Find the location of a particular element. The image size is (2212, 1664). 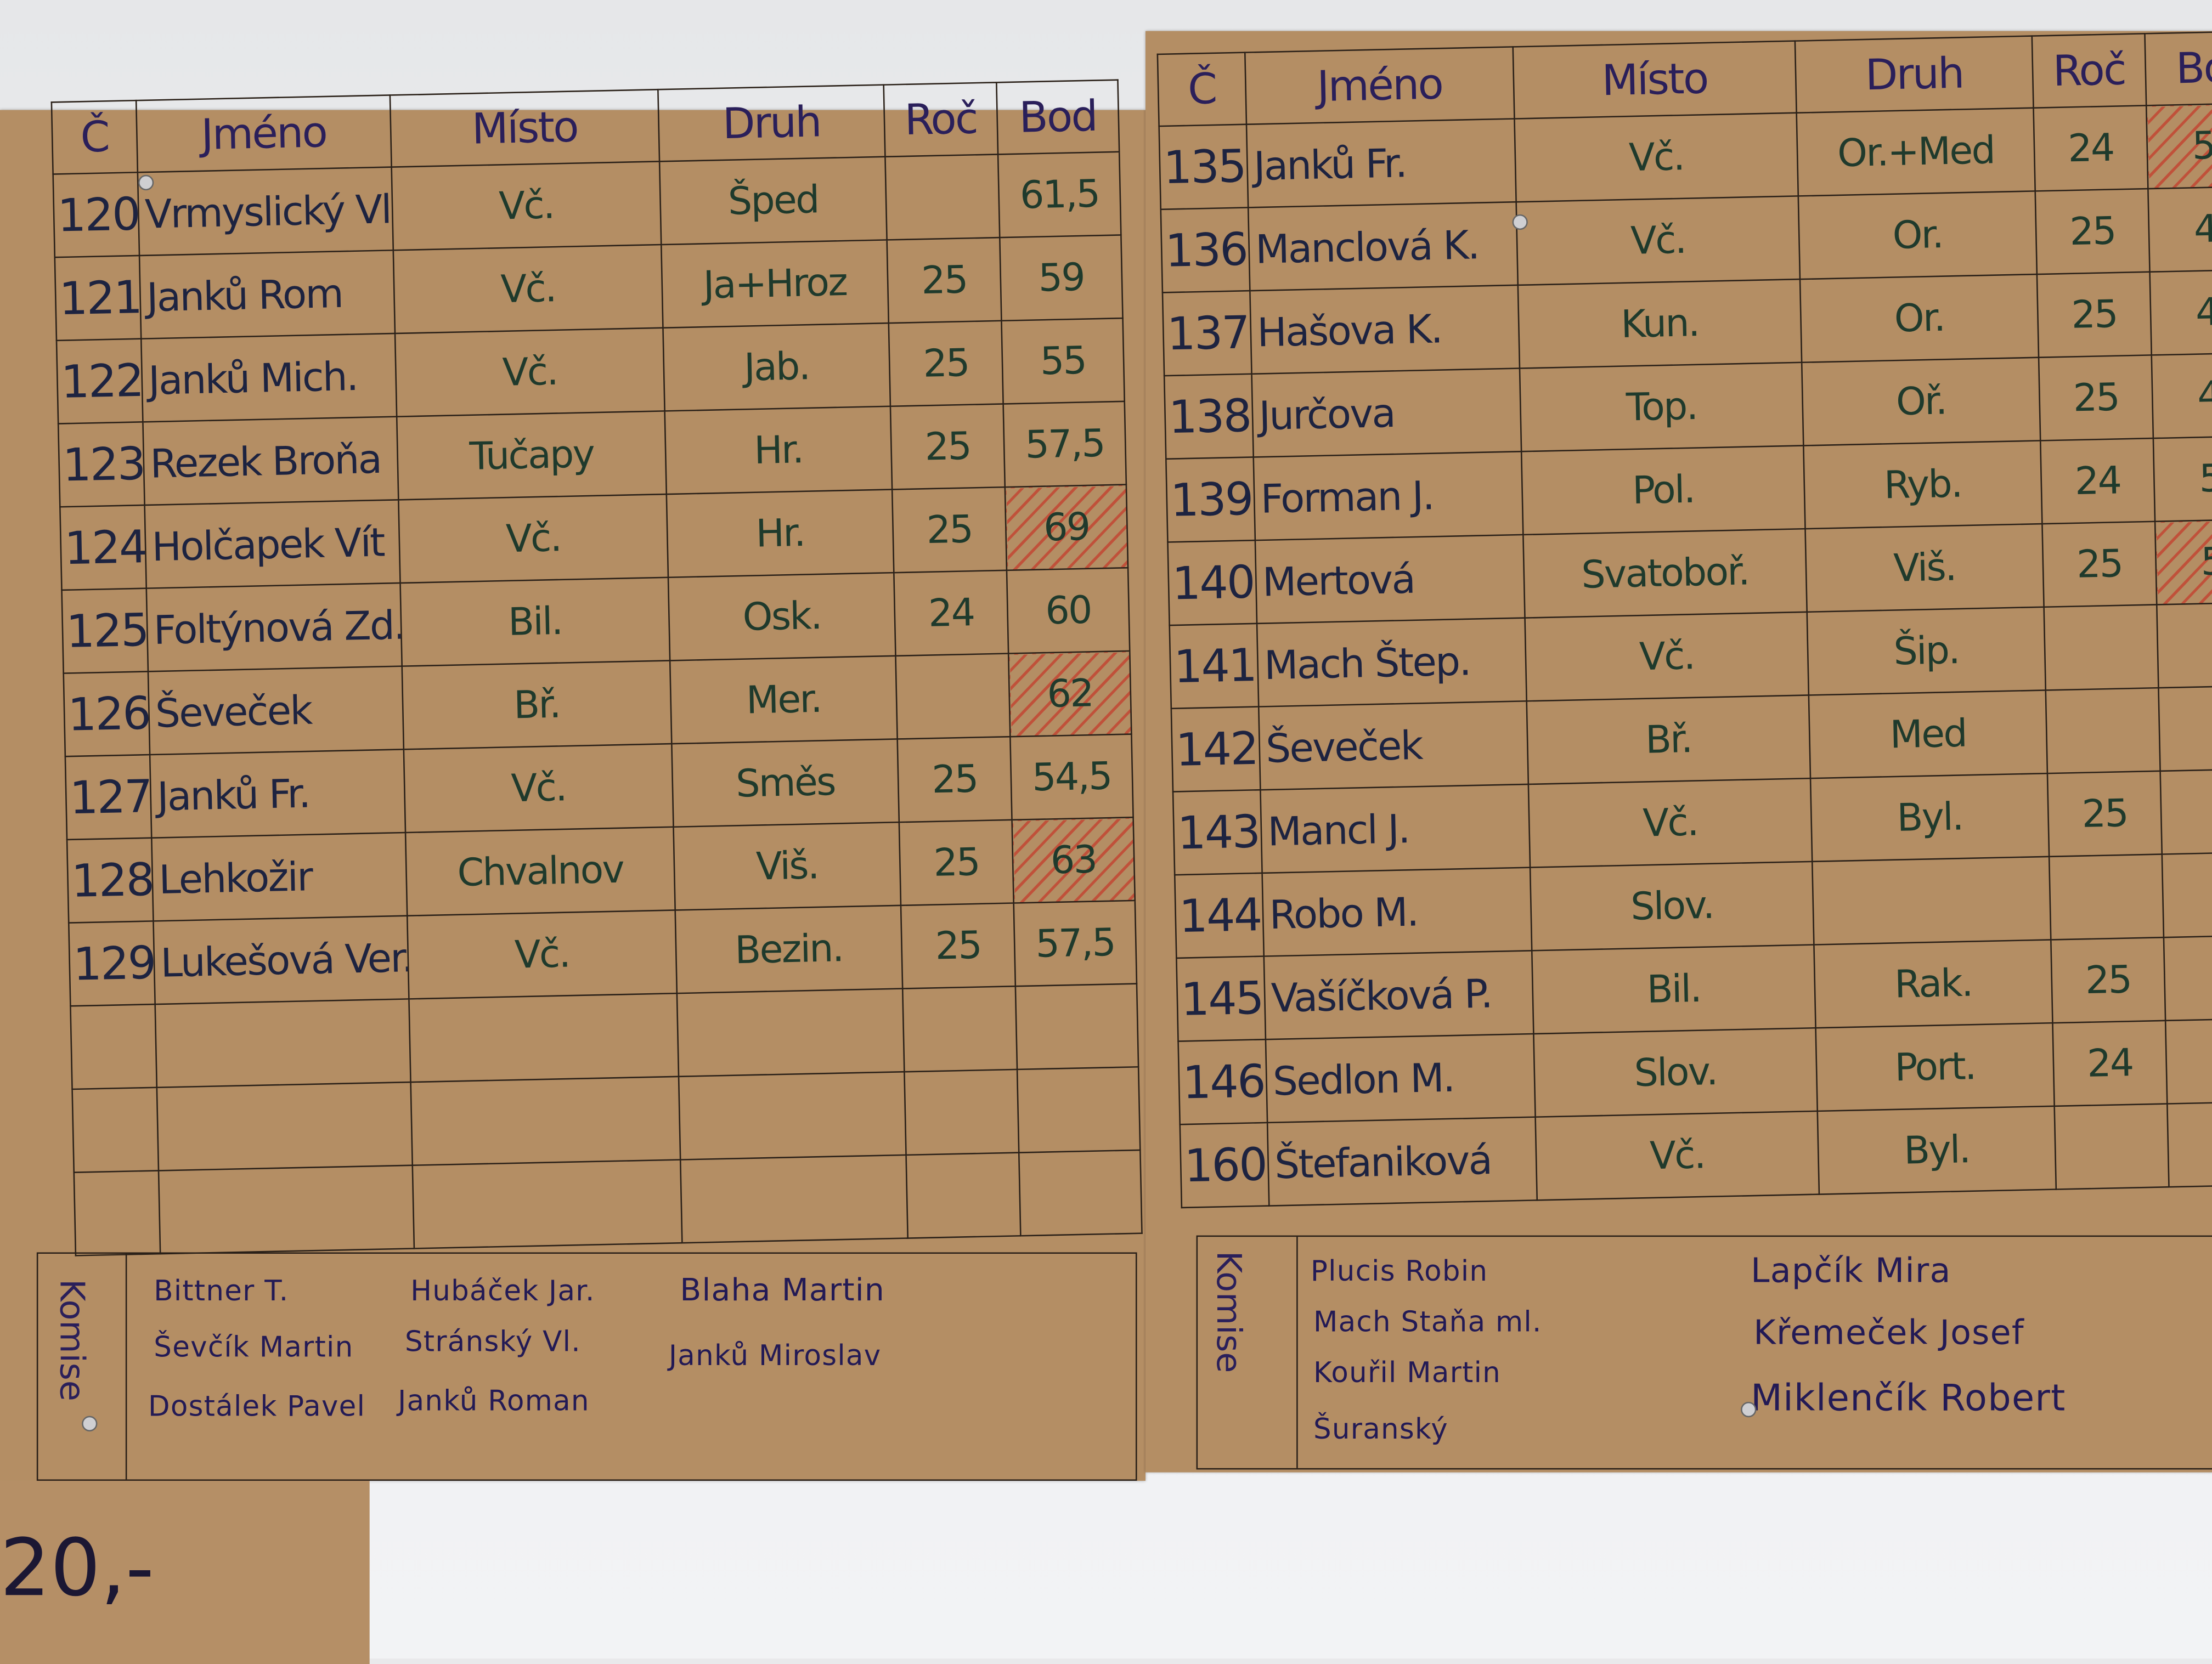

cell-c: 142 is located at coordinates (1216, 749).